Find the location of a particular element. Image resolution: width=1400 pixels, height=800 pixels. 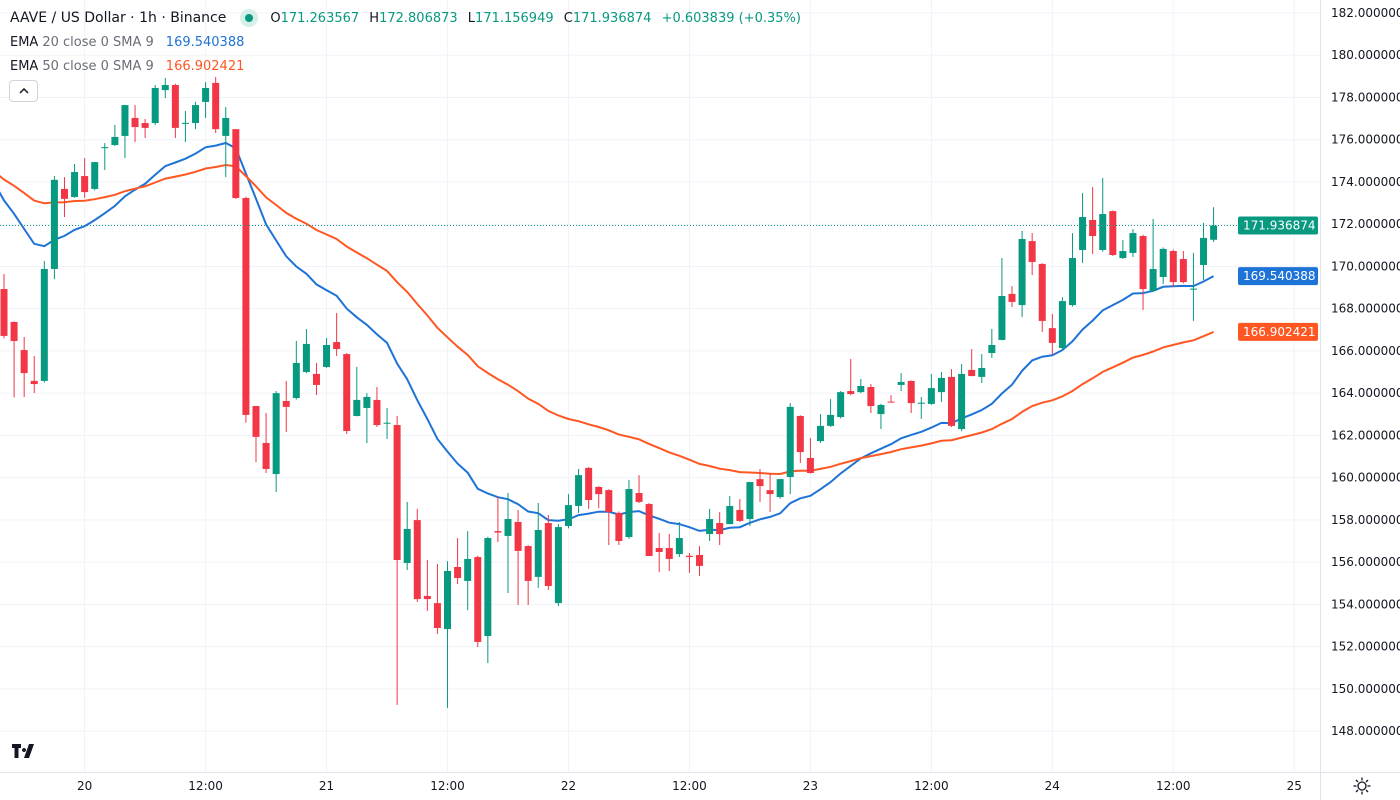

chevron-up-icon is located at coordinates (23, 91).